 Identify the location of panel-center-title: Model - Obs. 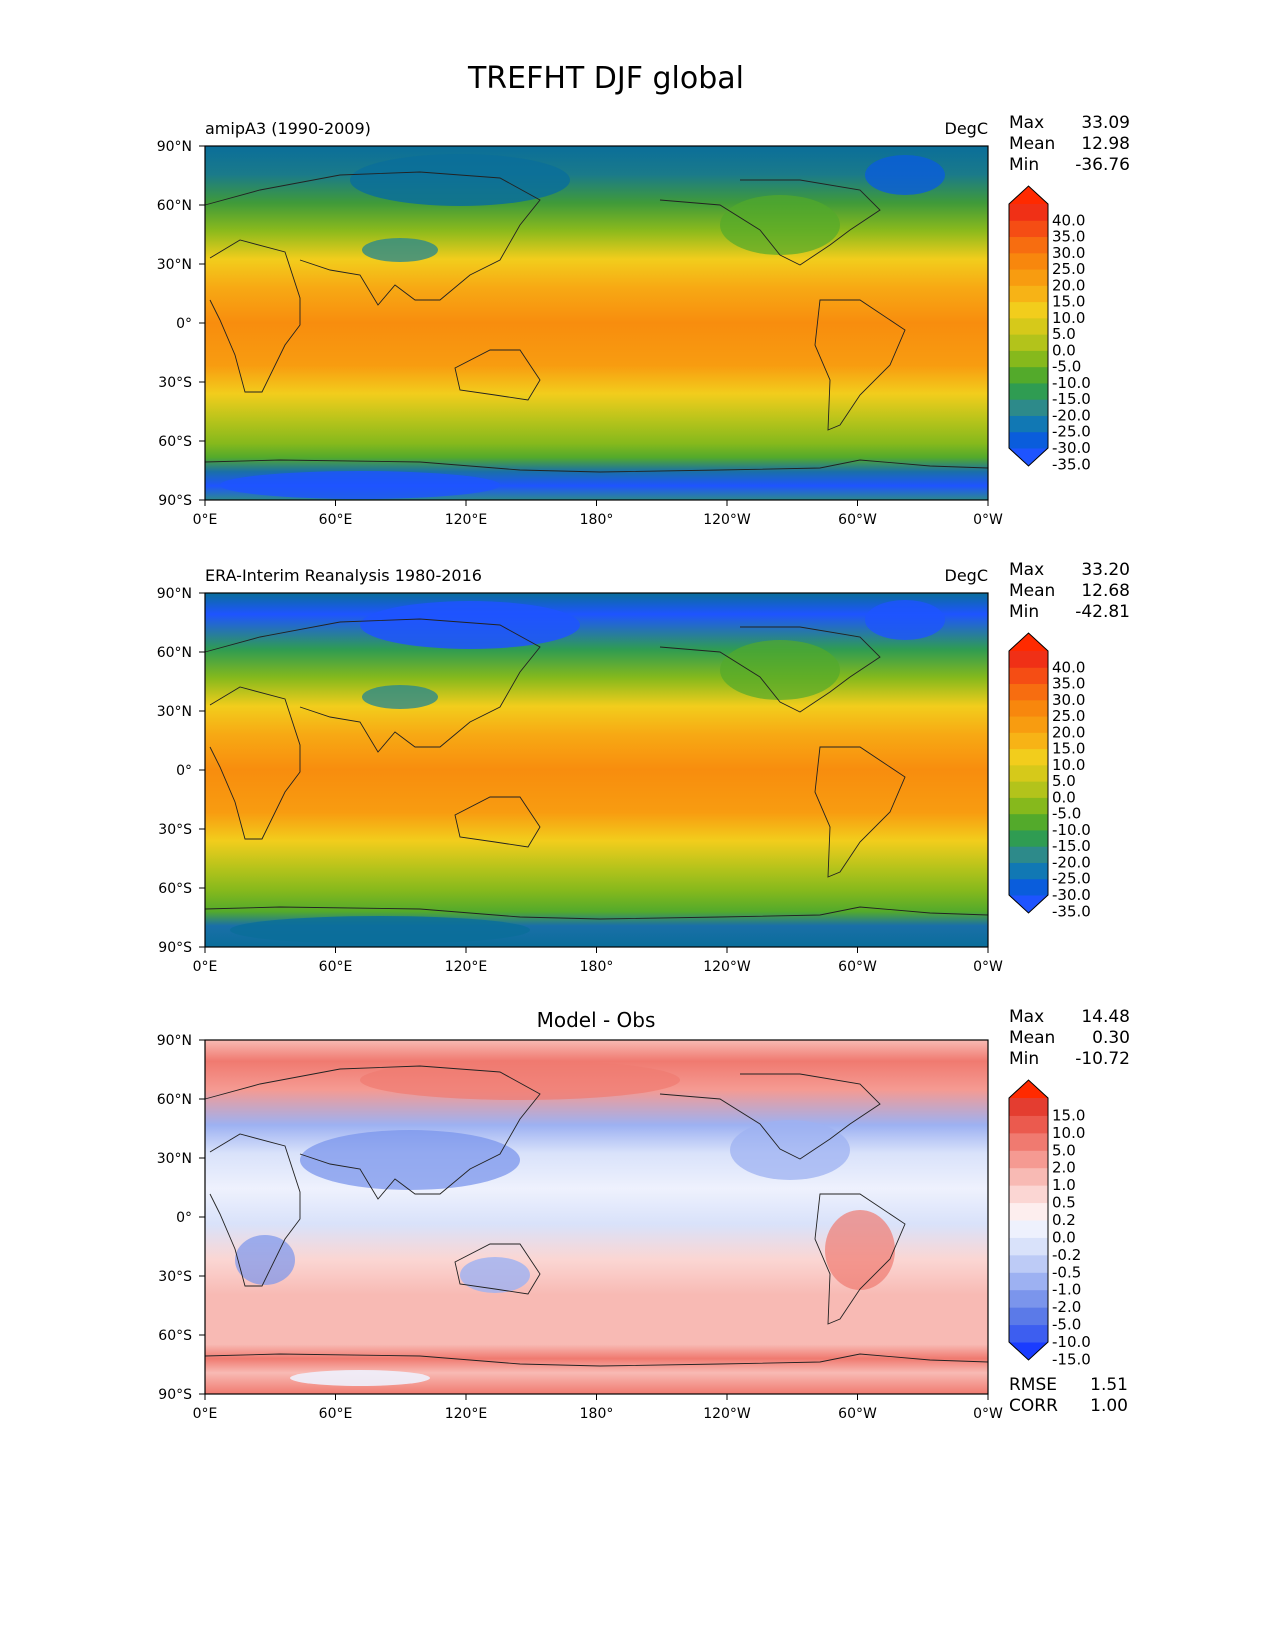
(596, 1020).